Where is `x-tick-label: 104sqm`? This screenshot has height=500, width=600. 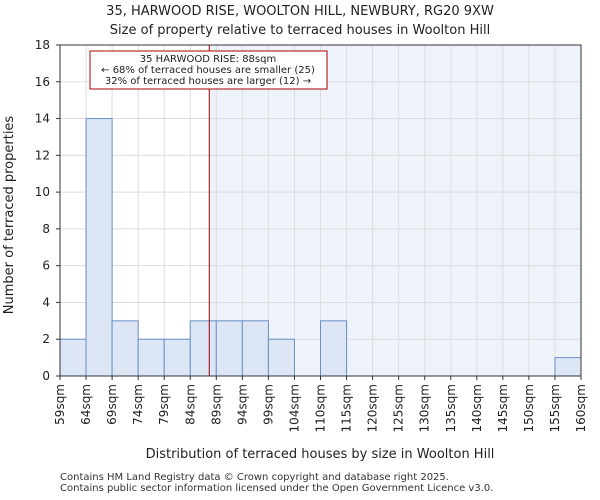 x-tick-label: 104sqm is located at coordinates (294, 408).